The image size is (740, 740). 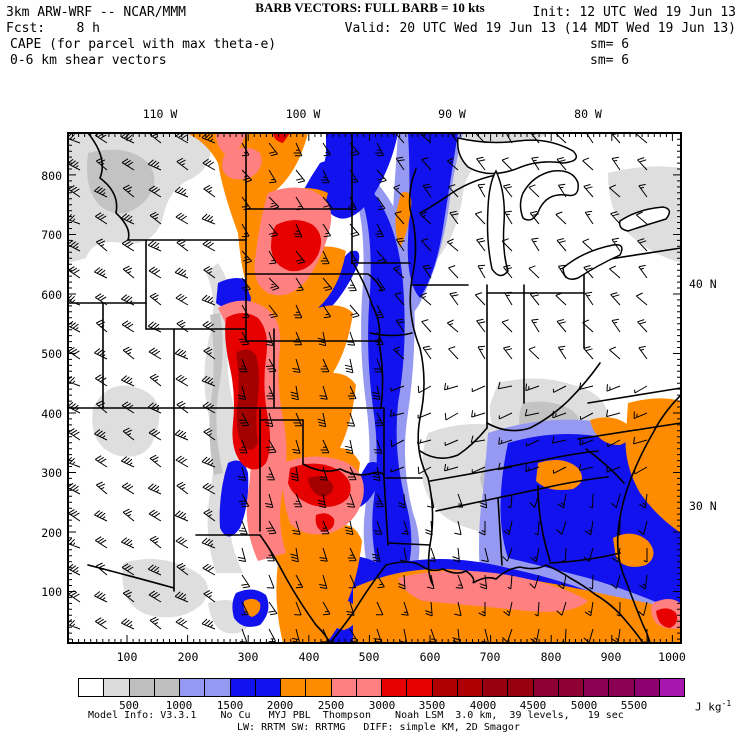 I want to click on y-tick-label: 700, so click(x=51, y=235).